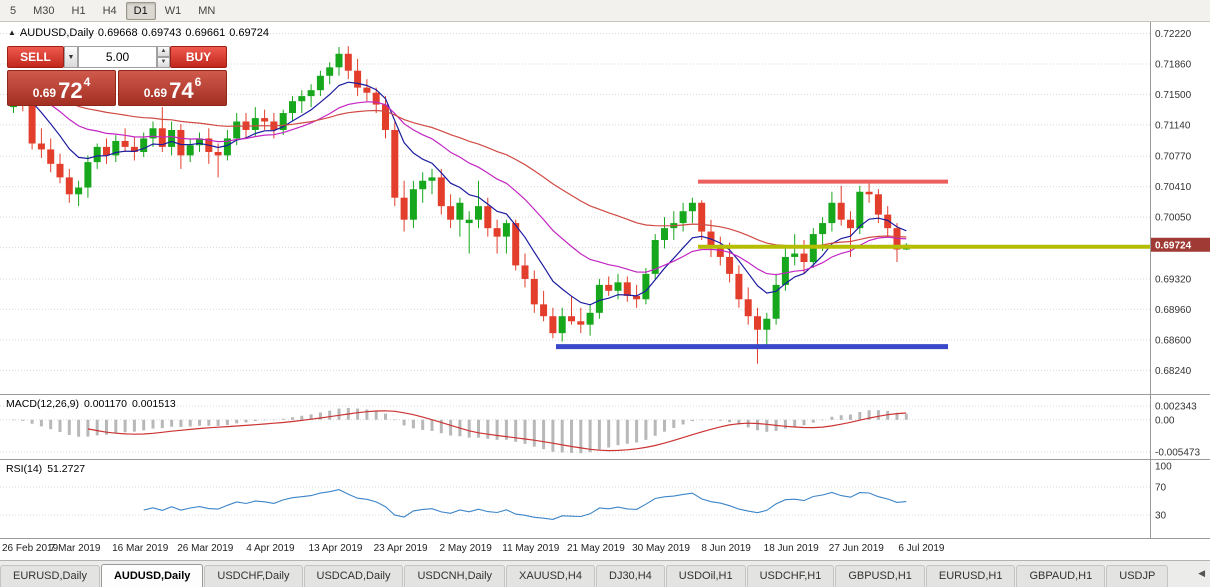 The height and width of the screenshot is (587, 1210). I want to click on trade-panel-toggle-icon: ▲, so click(12, 32).